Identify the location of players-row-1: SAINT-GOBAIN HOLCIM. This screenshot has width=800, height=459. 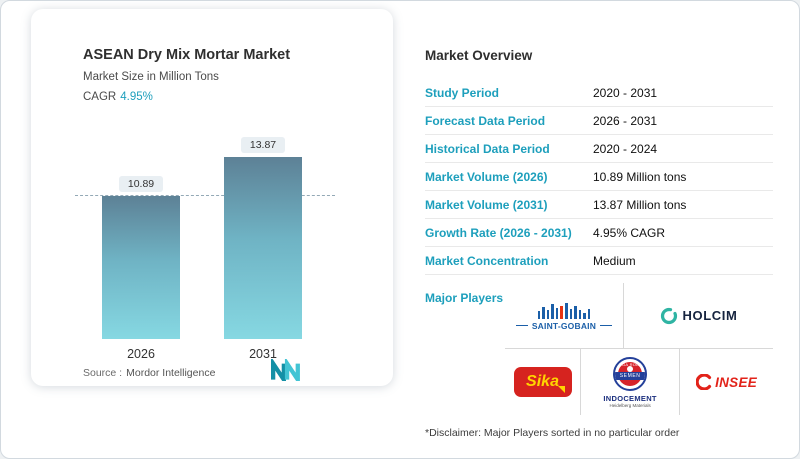
(639, 316).